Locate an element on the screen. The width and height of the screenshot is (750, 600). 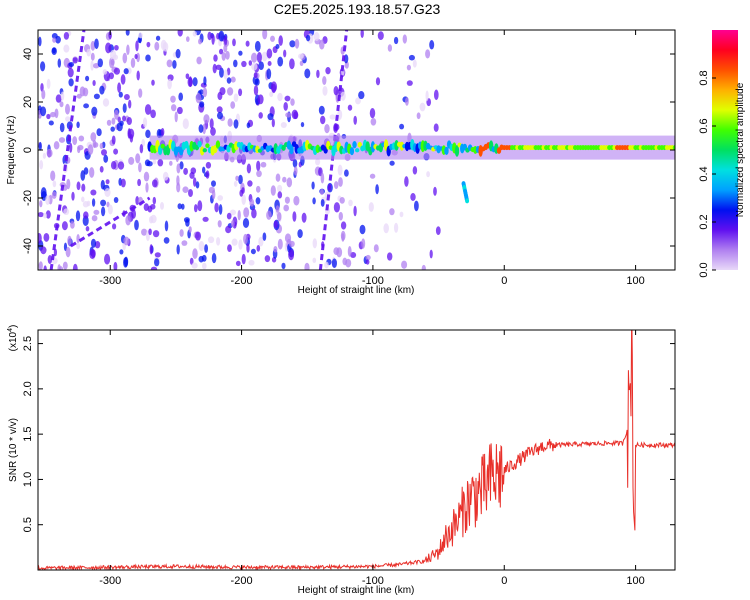
x-tick-label: 100 is located at coordinates (635, 281).